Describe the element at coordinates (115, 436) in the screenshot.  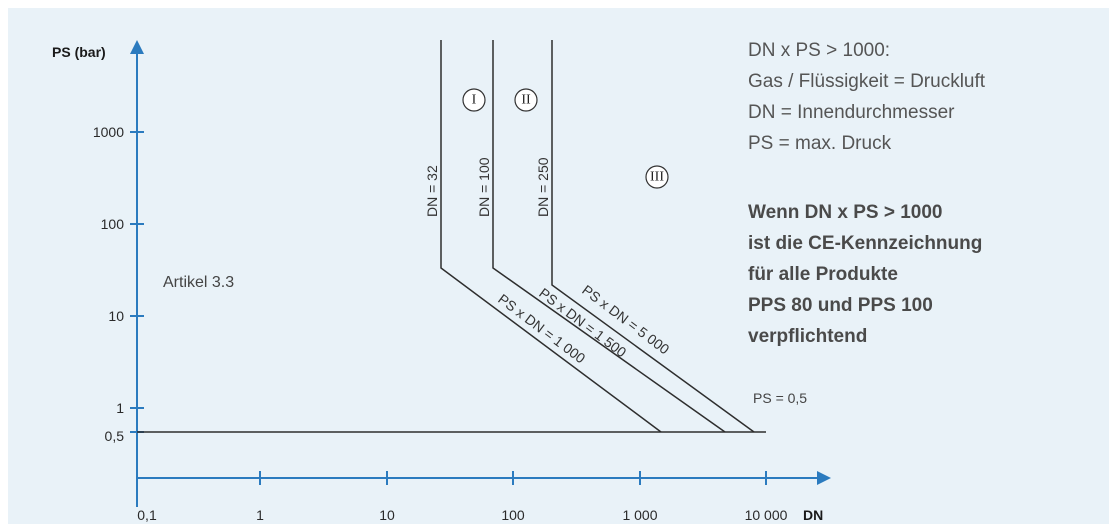
I see `y-tick-label-0-5: 0,5` at that location.